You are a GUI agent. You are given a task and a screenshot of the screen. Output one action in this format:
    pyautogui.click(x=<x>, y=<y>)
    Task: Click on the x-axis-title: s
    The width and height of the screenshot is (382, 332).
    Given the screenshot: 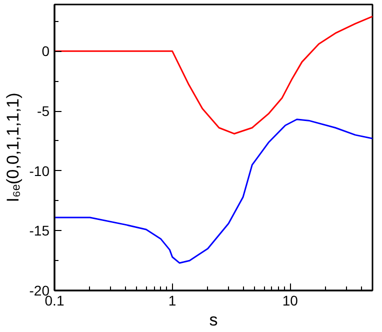 What is the action you would take?
    pyautogui.click(x=213, y=320)
    